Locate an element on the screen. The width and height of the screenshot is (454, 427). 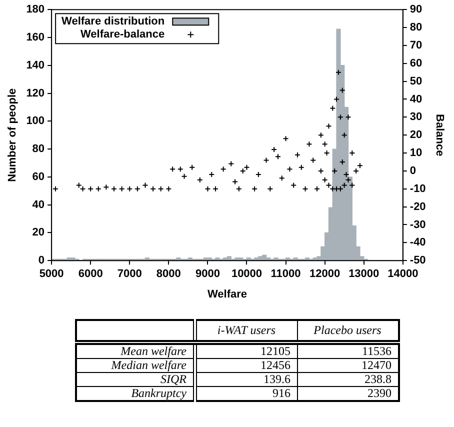
data-label: 916 is located at coordinates (245, 393).